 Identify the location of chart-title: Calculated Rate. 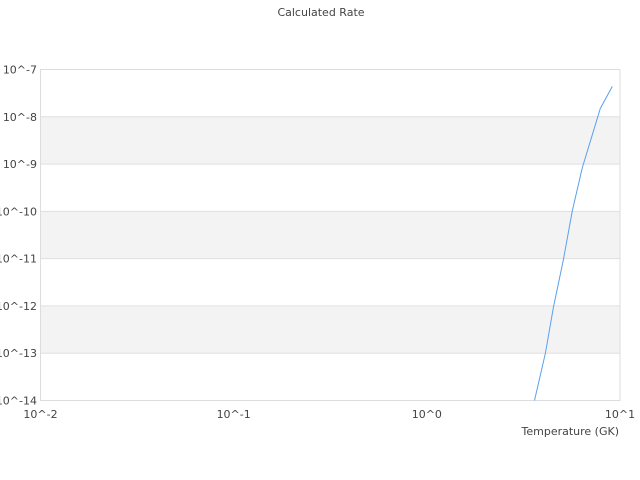
(320, 12).